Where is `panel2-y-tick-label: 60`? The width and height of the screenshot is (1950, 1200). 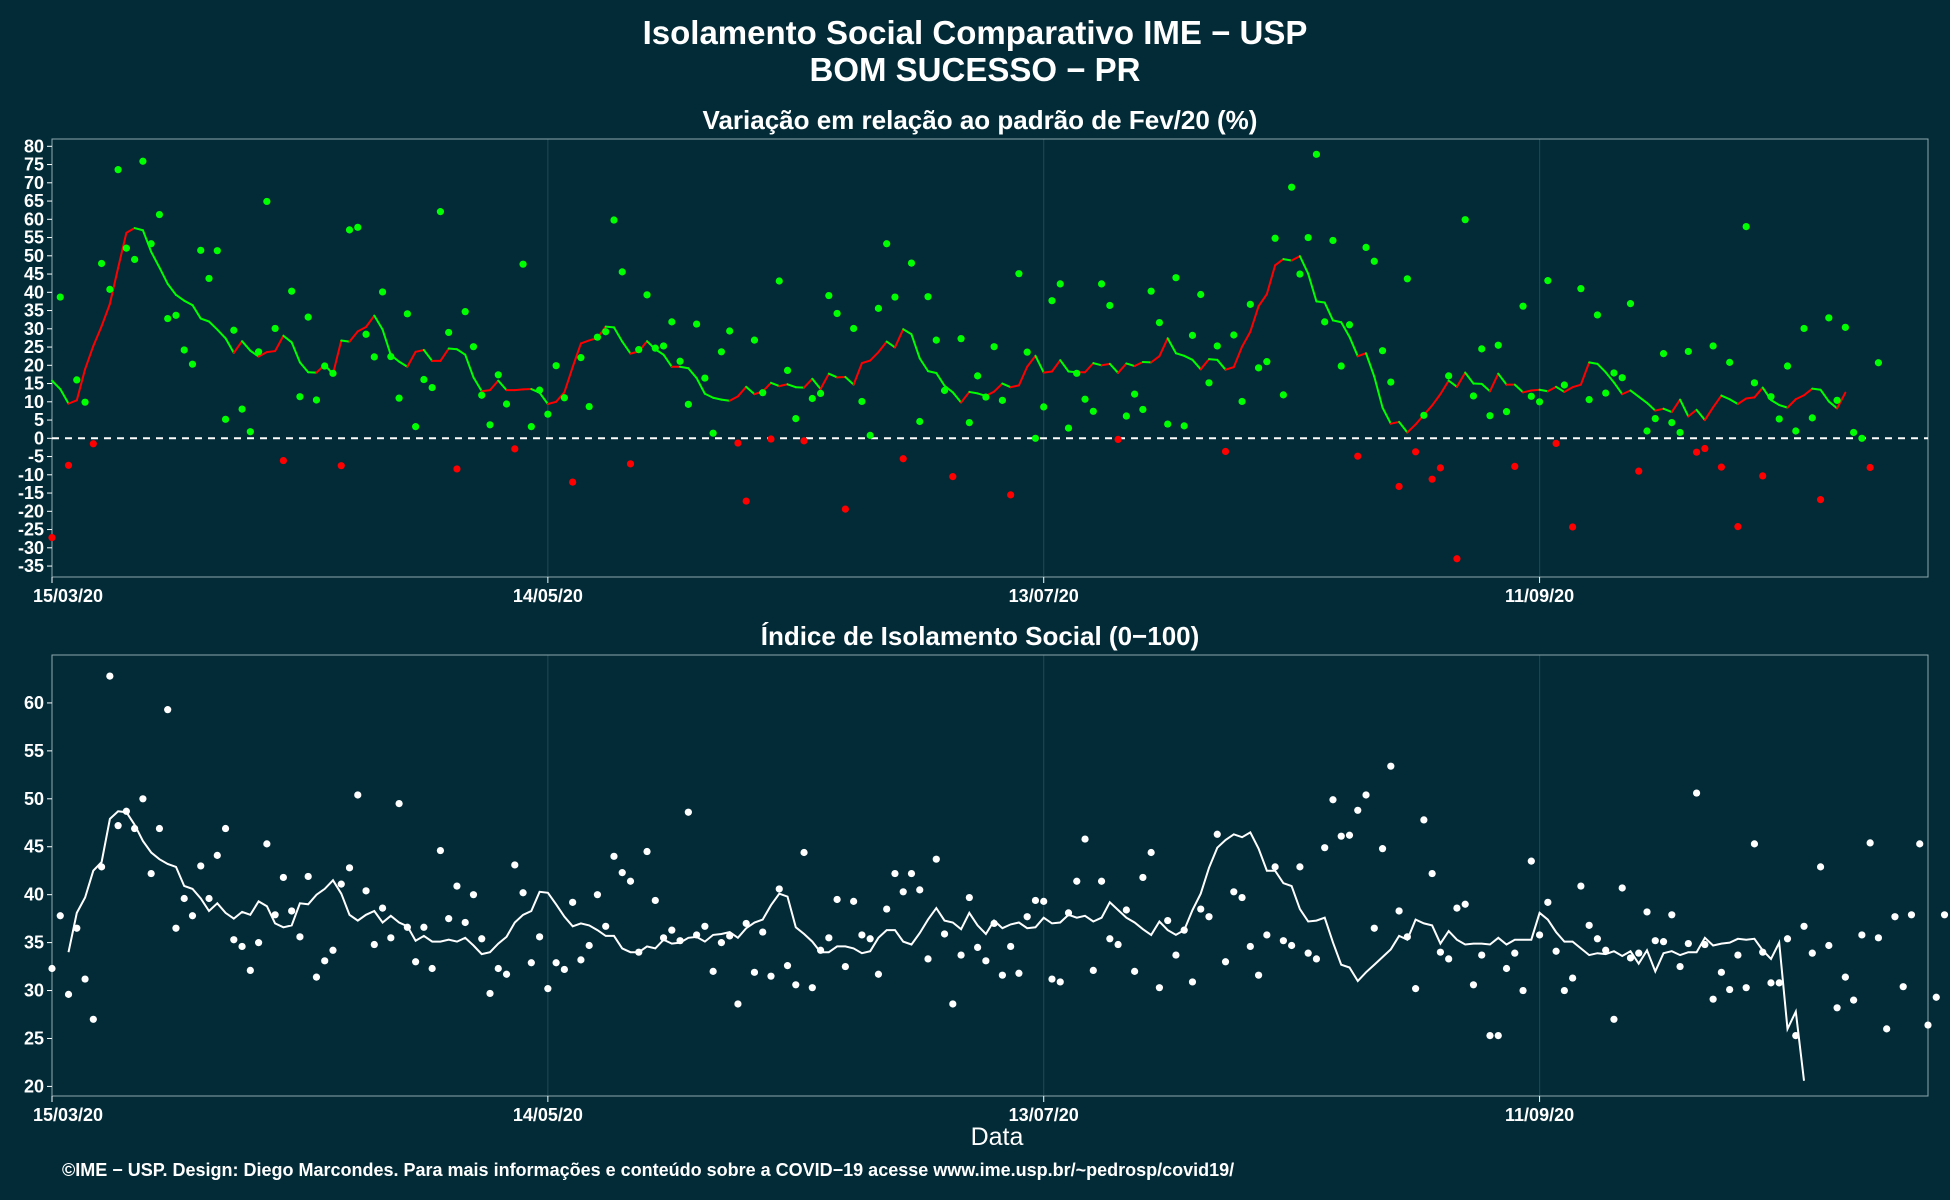
panel2-y-tick-label: 60 is located at coordinates (34, 703).